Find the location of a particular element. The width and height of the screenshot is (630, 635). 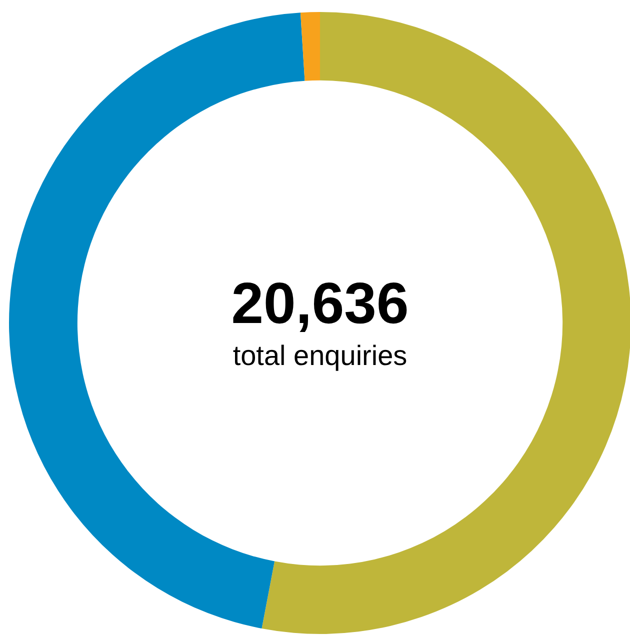

donut-slice is located at coordinates (310, 46).